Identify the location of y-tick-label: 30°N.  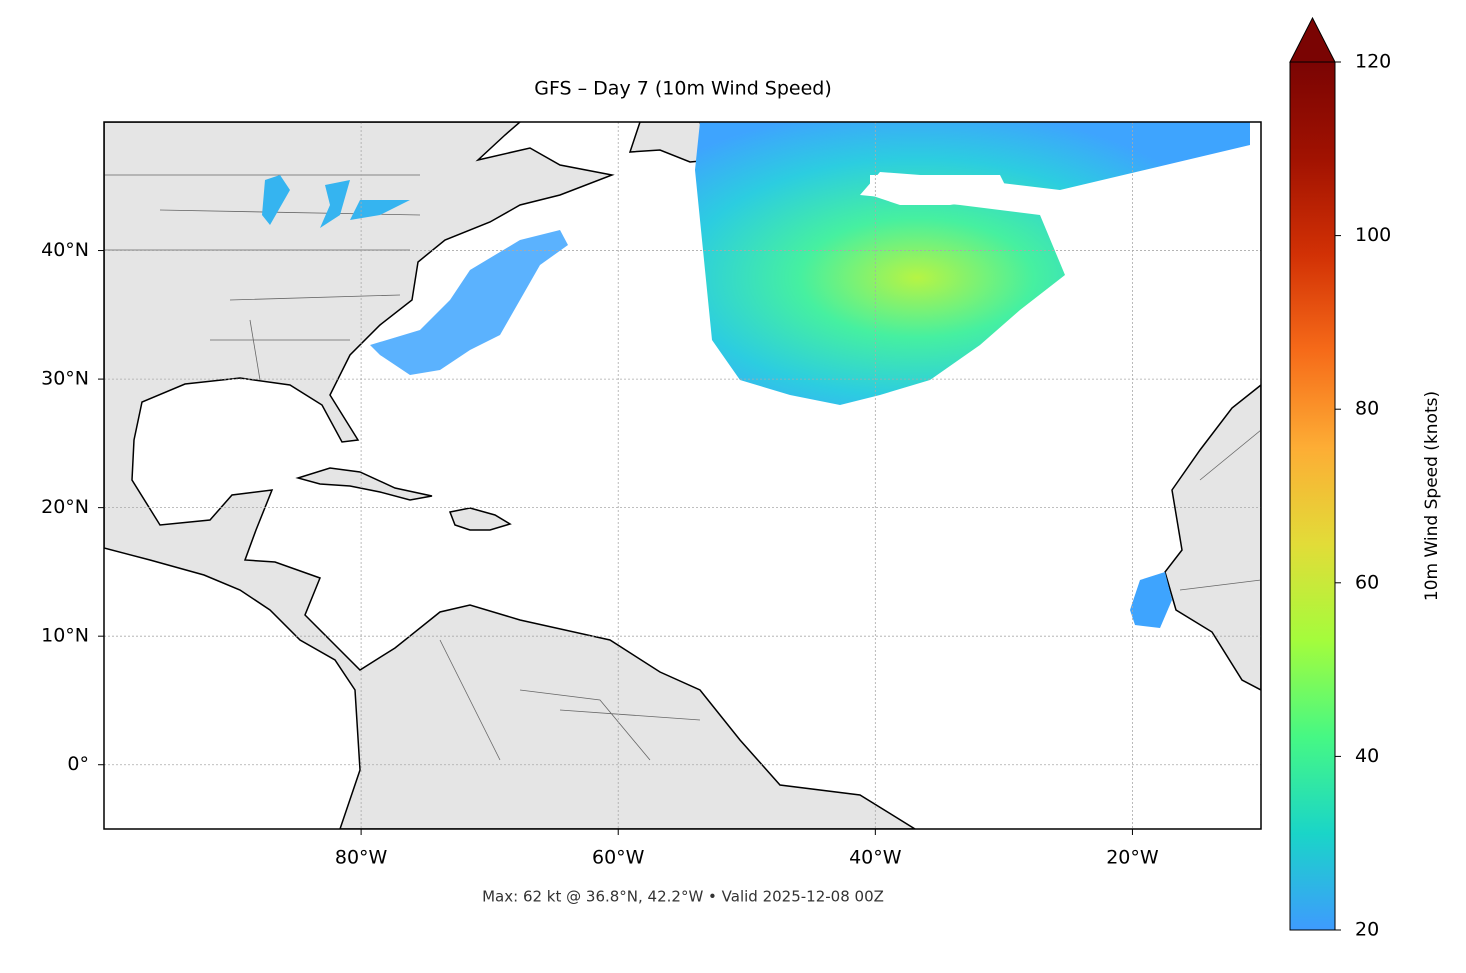
(65, 379).